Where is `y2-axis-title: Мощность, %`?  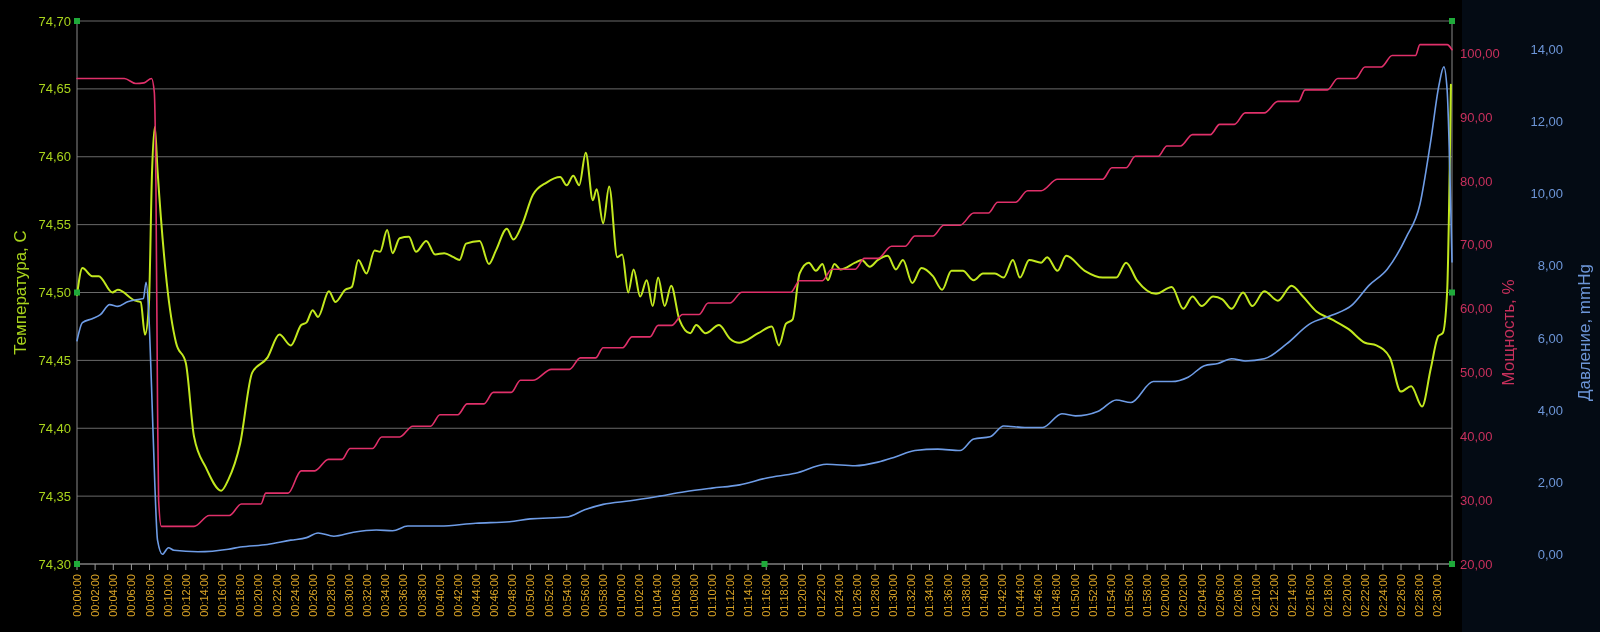
y2-axis-title: Мощность, % is located at coordinates (1508, 332).